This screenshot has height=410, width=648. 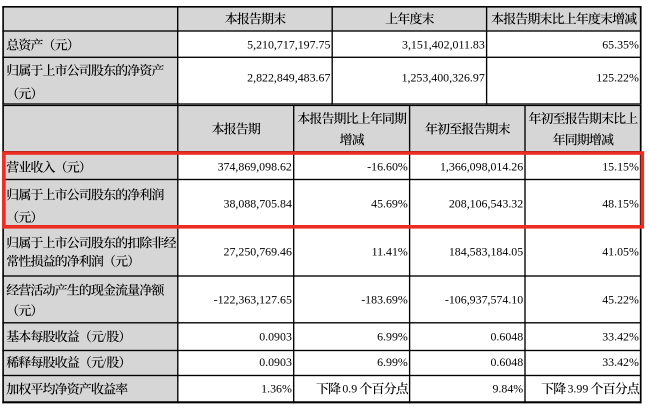 What do you see at coordinates (389, 203) in the screenshot?
I see `svg-text: 45.69%` at bounding box center [389, 203].